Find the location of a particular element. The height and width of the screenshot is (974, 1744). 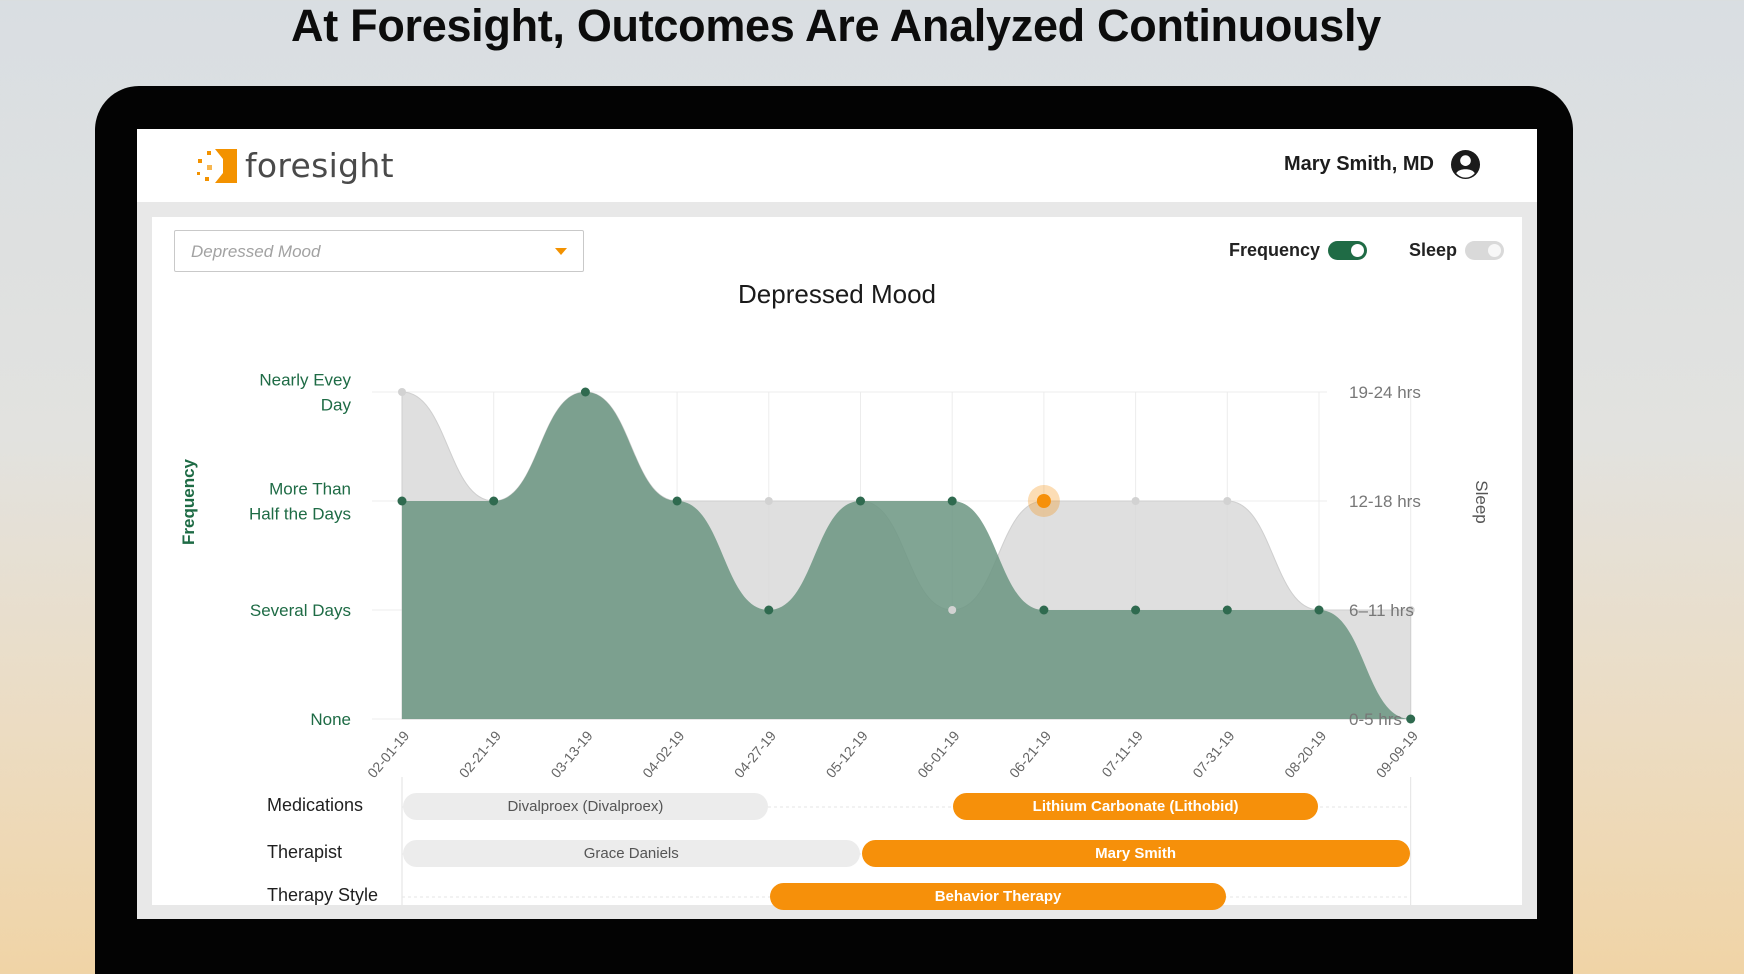

user-menu: Mary Smith, MD is located at coordinates (1382, 164).